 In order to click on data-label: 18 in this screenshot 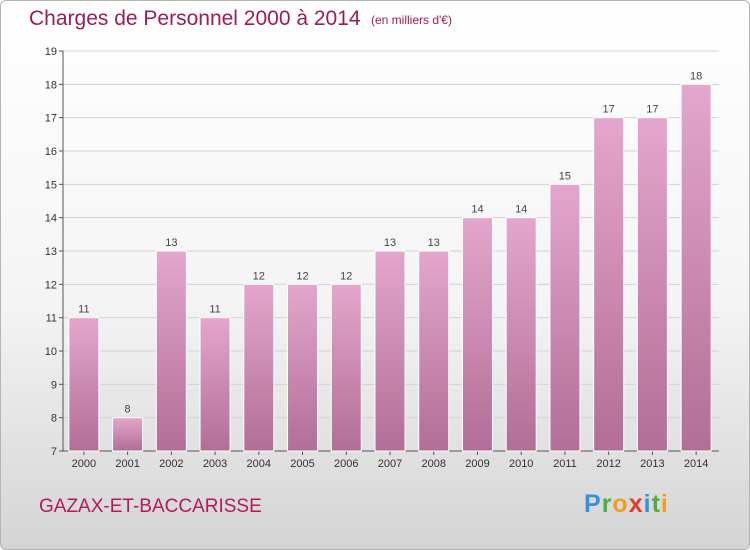, I will do `click(696, 76)`.